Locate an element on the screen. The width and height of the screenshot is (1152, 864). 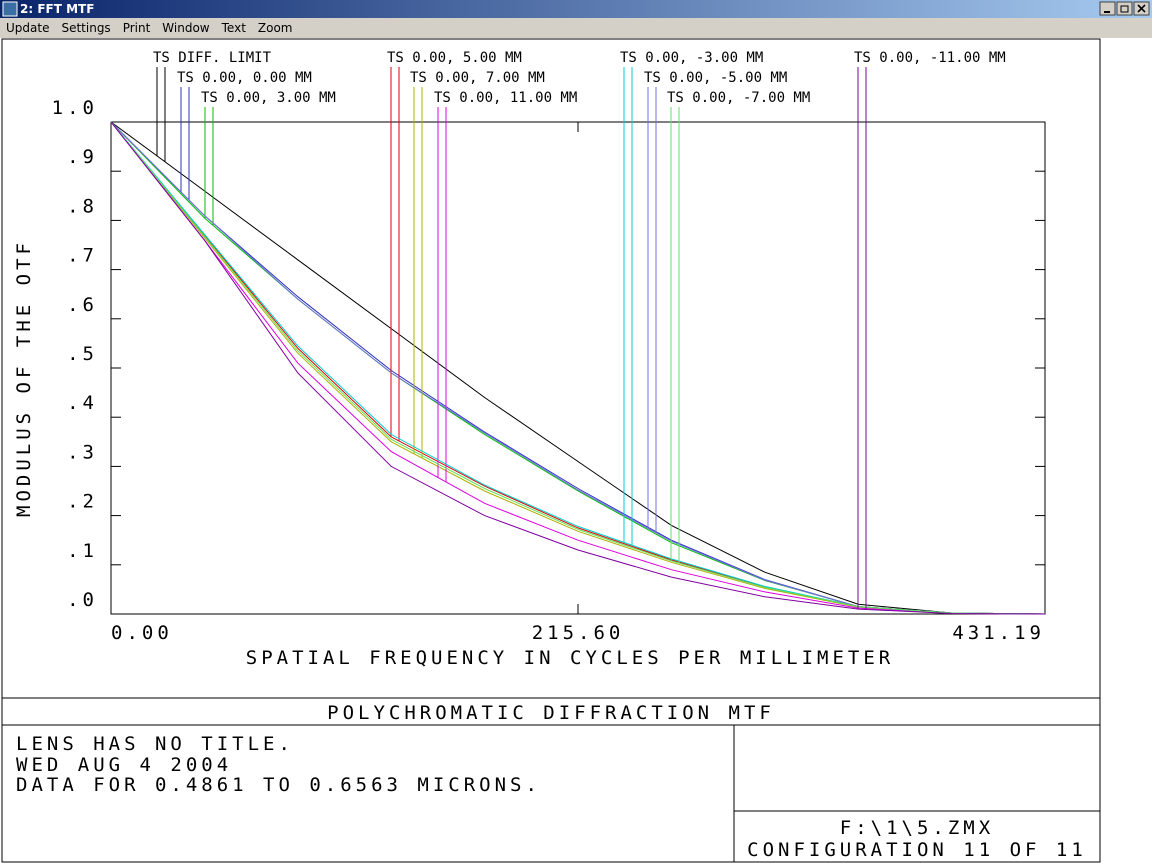
file-name: F:\1\5.ZMX is located at coordinates (917, 828).